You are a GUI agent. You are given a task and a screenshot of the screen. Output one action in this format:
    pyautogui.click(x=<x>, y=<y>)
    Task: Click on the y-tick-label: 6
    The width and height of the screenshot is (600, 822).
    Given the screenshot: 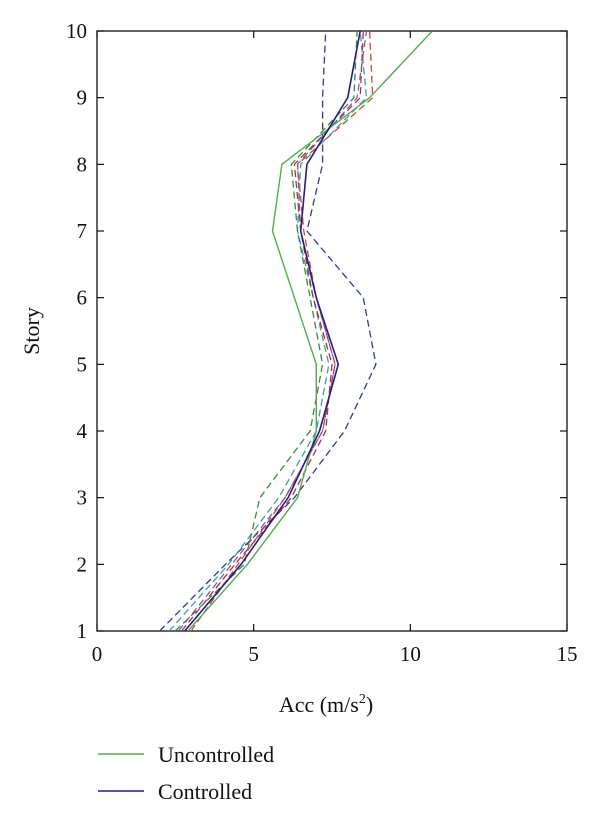 What is the action you would take?
    pyautogui.click(x=82, y=298)
    